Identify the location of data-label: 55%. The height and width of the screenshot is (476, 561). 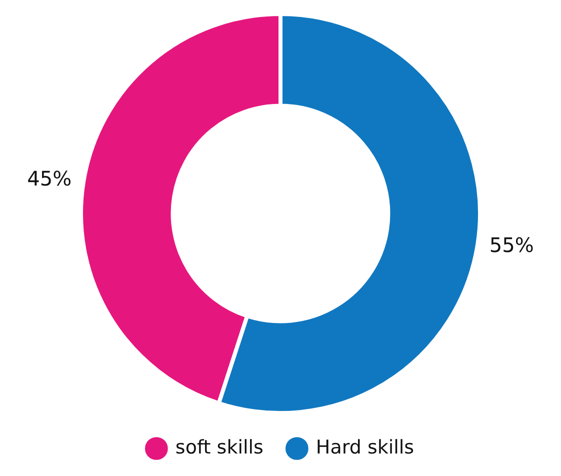
(511, 244).